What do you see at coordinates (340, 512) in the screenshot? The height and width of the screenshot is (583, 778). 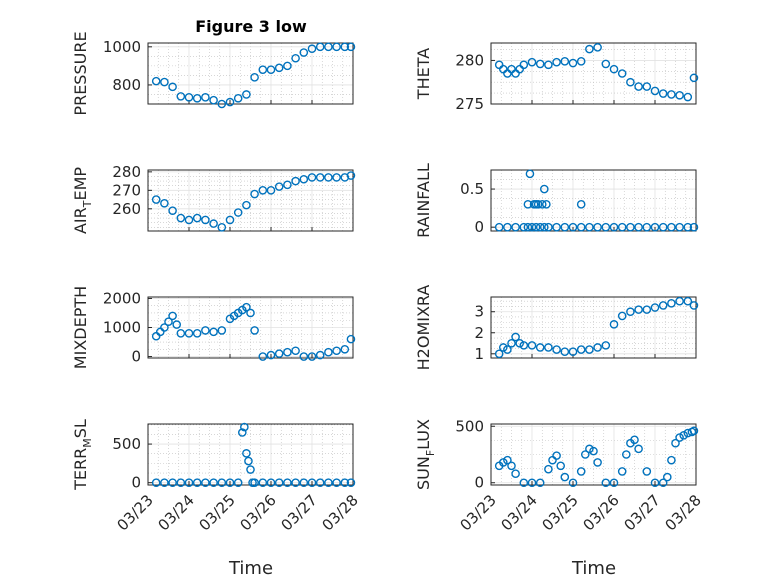 I see `x-tick-label: 03/28` at bounding box center [340, 512].